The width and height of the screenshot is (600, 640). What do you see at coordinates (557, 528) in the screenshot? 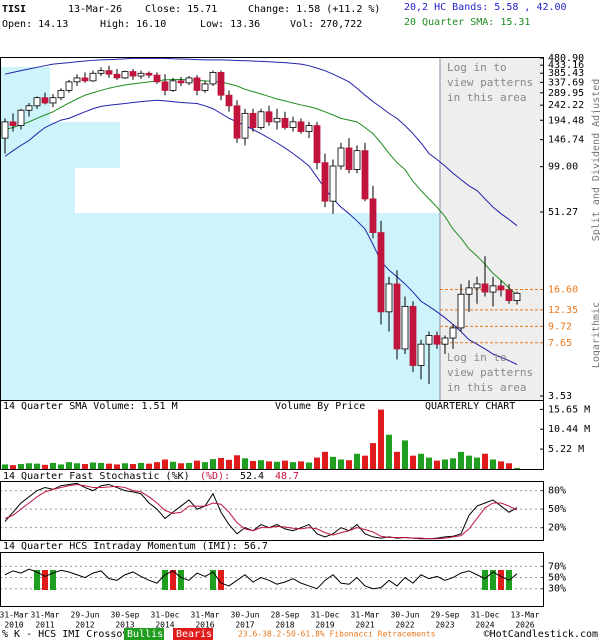
I see `y-tick-label: 20%` at bounding box center [557, 528].